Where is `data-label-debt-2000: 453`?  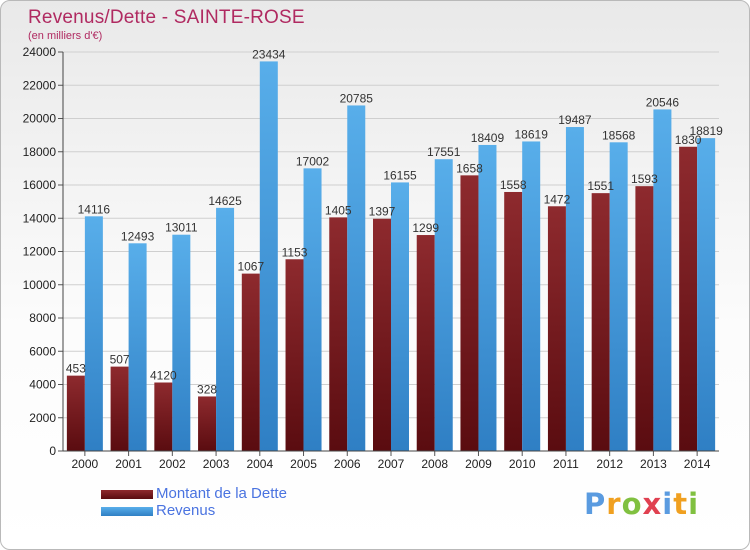
data-label-debt-2000: 453 is located at coordinates (76, 369).